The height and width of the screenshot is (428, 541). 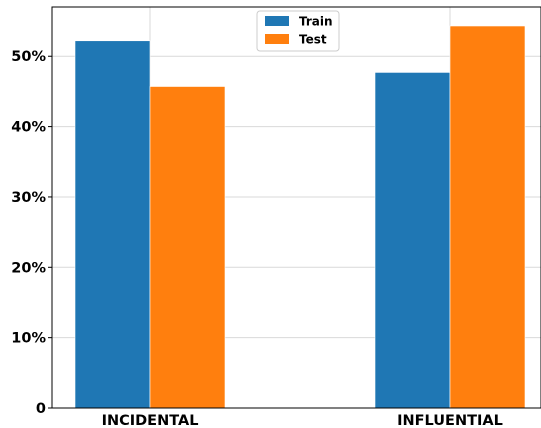 What do you see at coordinates (31, 233) in the screenshot?
I see `y-axis: 0 10% 20% 30% 40% 50%` at bounding box center [31, 233].